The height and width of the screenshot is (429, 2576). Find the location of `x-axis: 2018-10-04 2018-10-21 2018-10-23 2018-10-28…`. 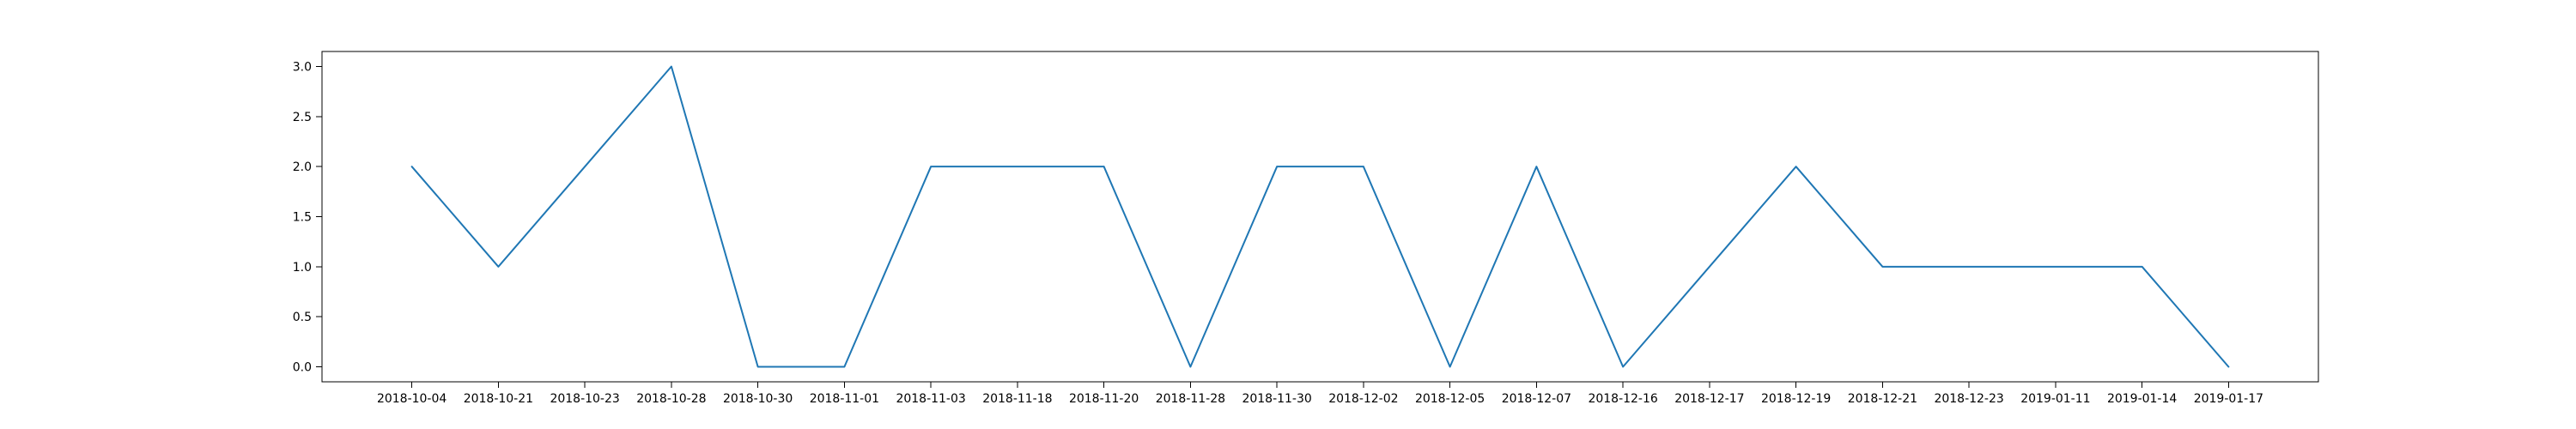

x-axis: 2018-10-04 2018-10-21 2018-10-23 2018-10-28… is located at coordinates (1320, 394).